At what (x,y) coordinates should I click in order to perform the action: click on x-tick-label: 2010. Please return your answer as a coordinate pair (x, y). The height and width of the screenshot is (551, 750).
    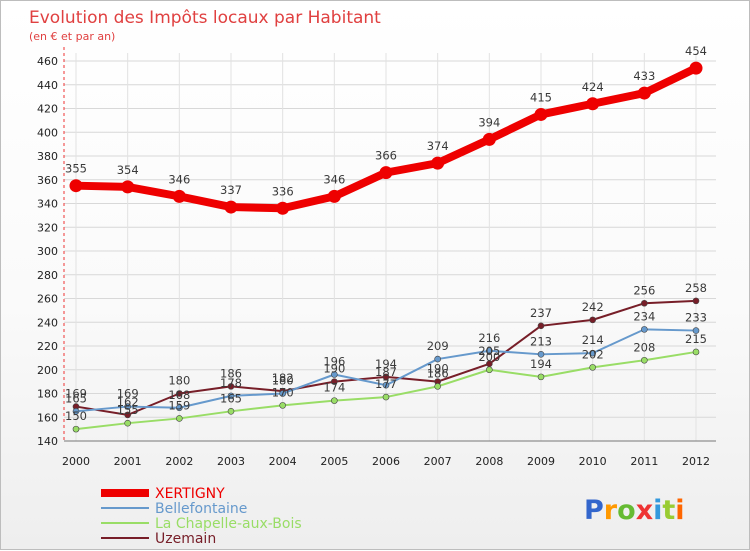
    Looking at the image, I should click on (593, 461).